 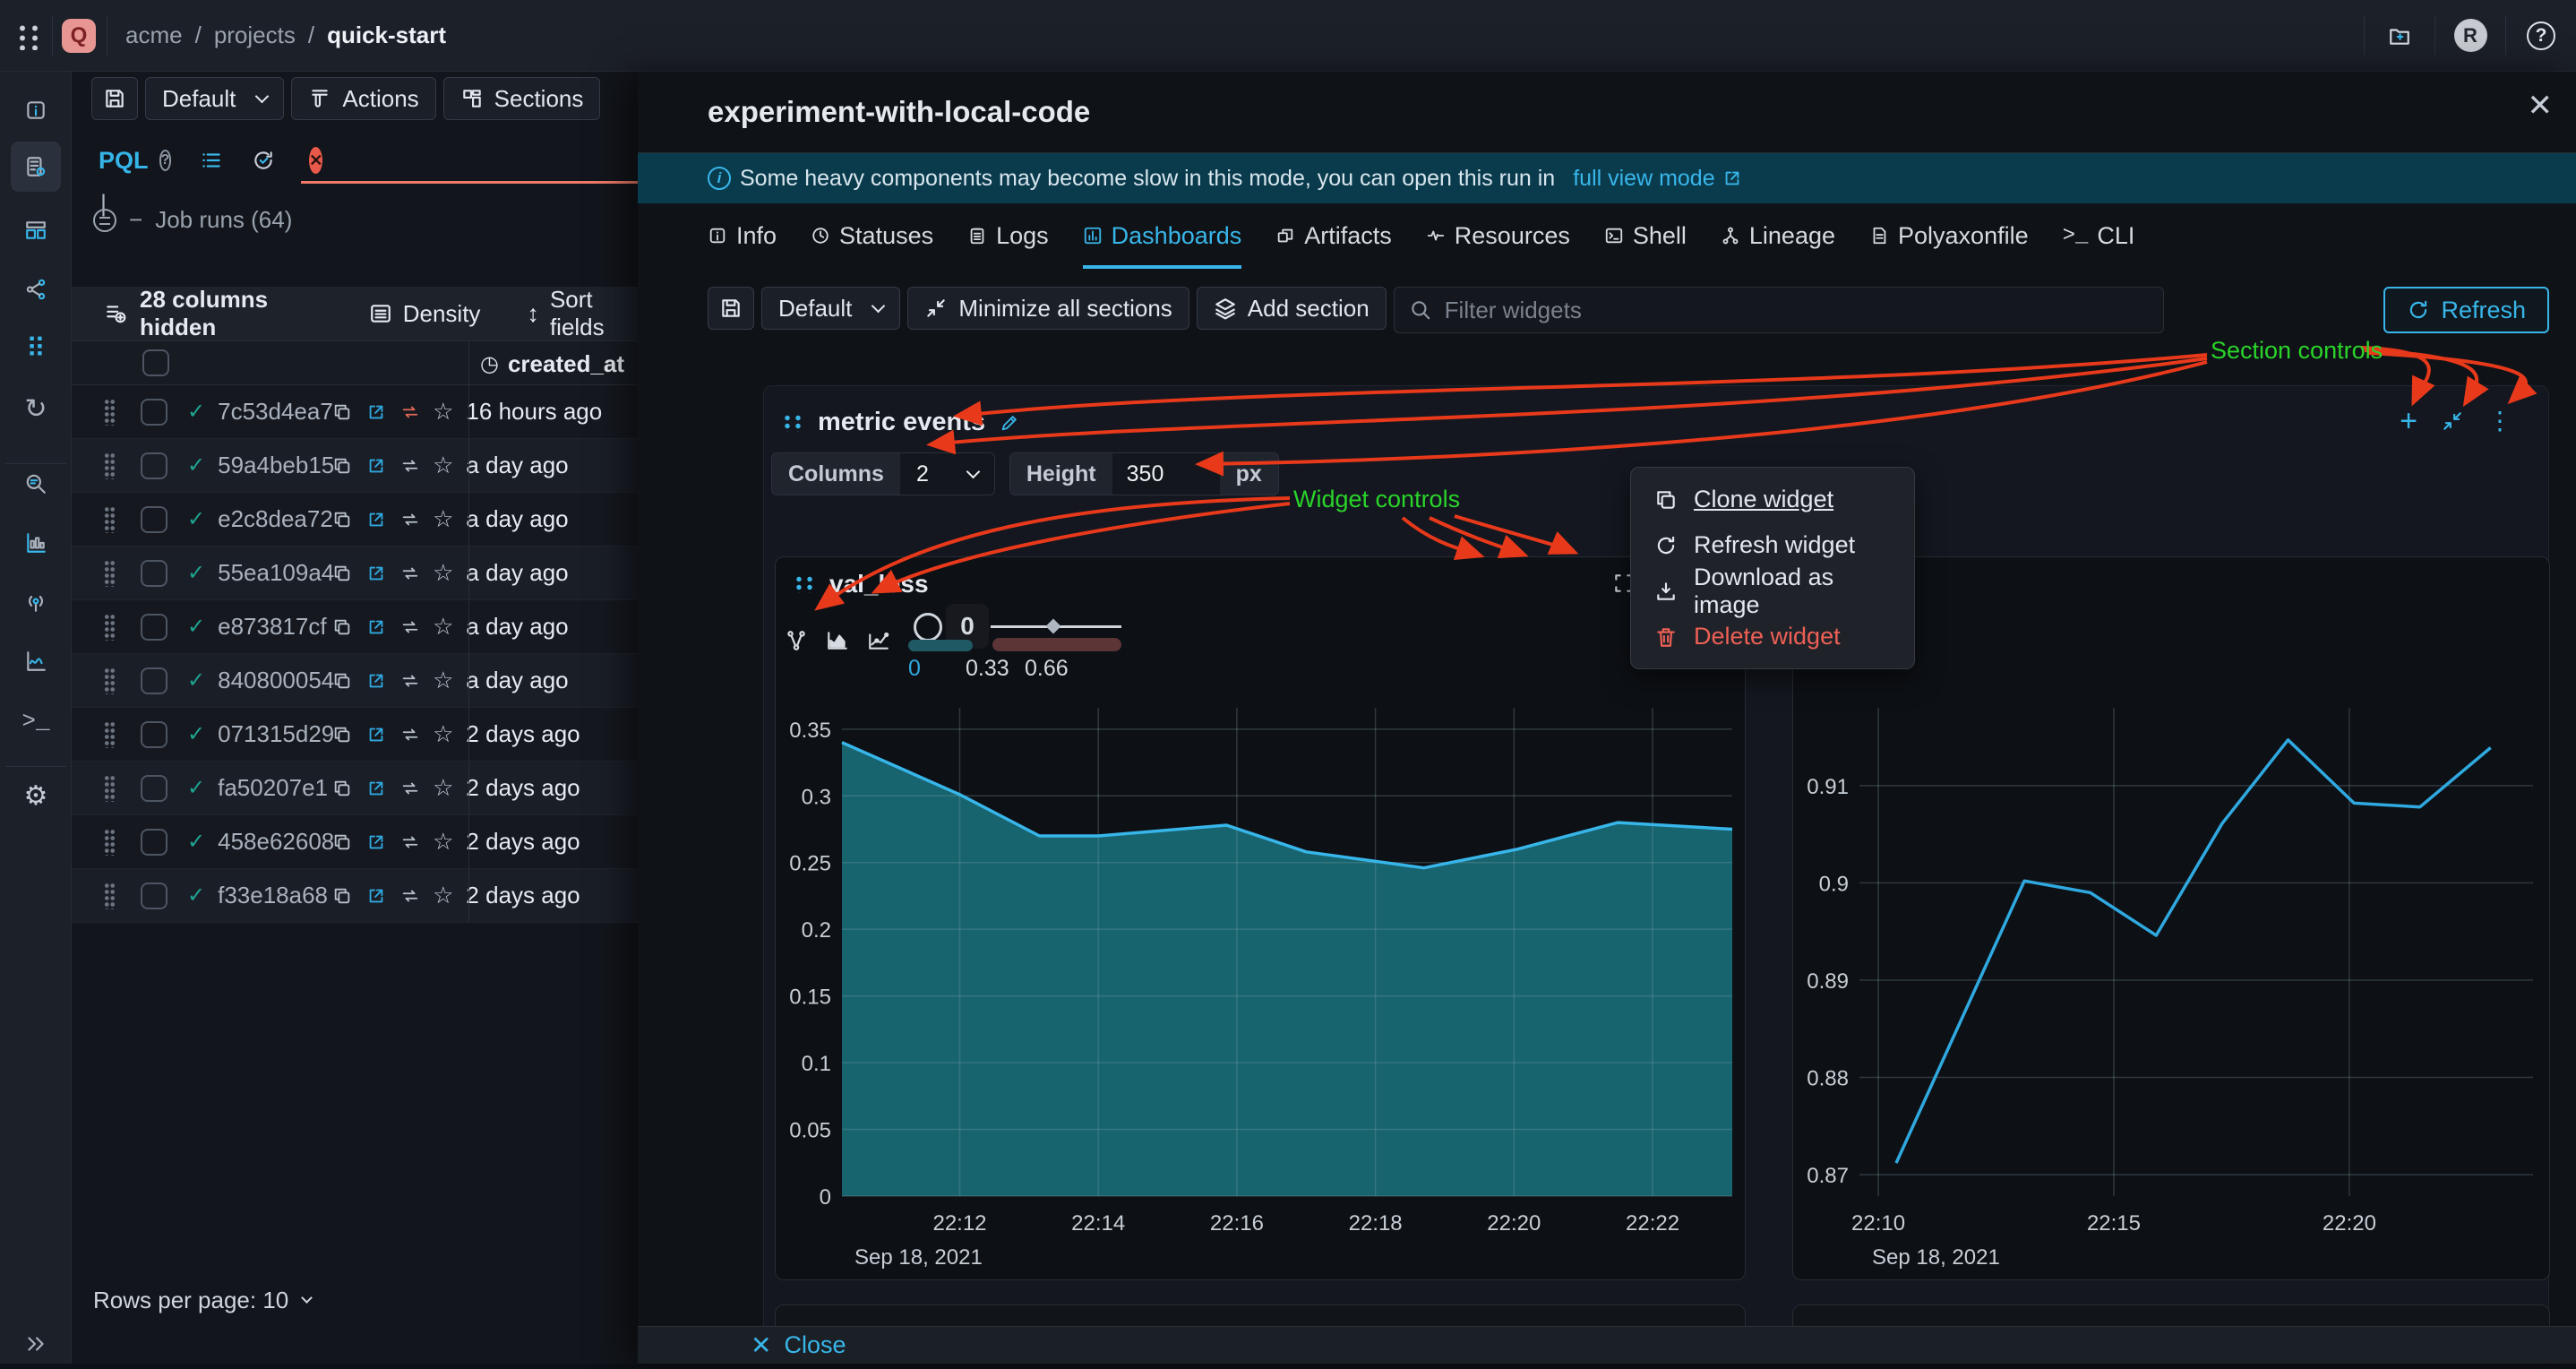 What do you see at coordinates (1009, 423) in the screenshot?
I see `edit-section-pencil-icon` at bounding box center [1009, 423].